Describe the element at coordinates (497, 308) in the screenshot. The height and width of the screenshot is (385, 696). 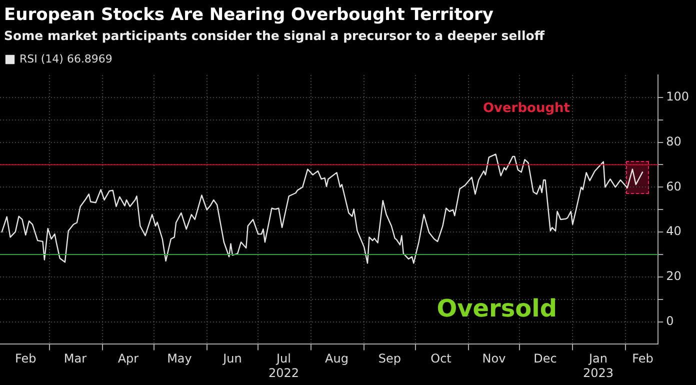
I see `ref-line-label: Oversold` at that location.